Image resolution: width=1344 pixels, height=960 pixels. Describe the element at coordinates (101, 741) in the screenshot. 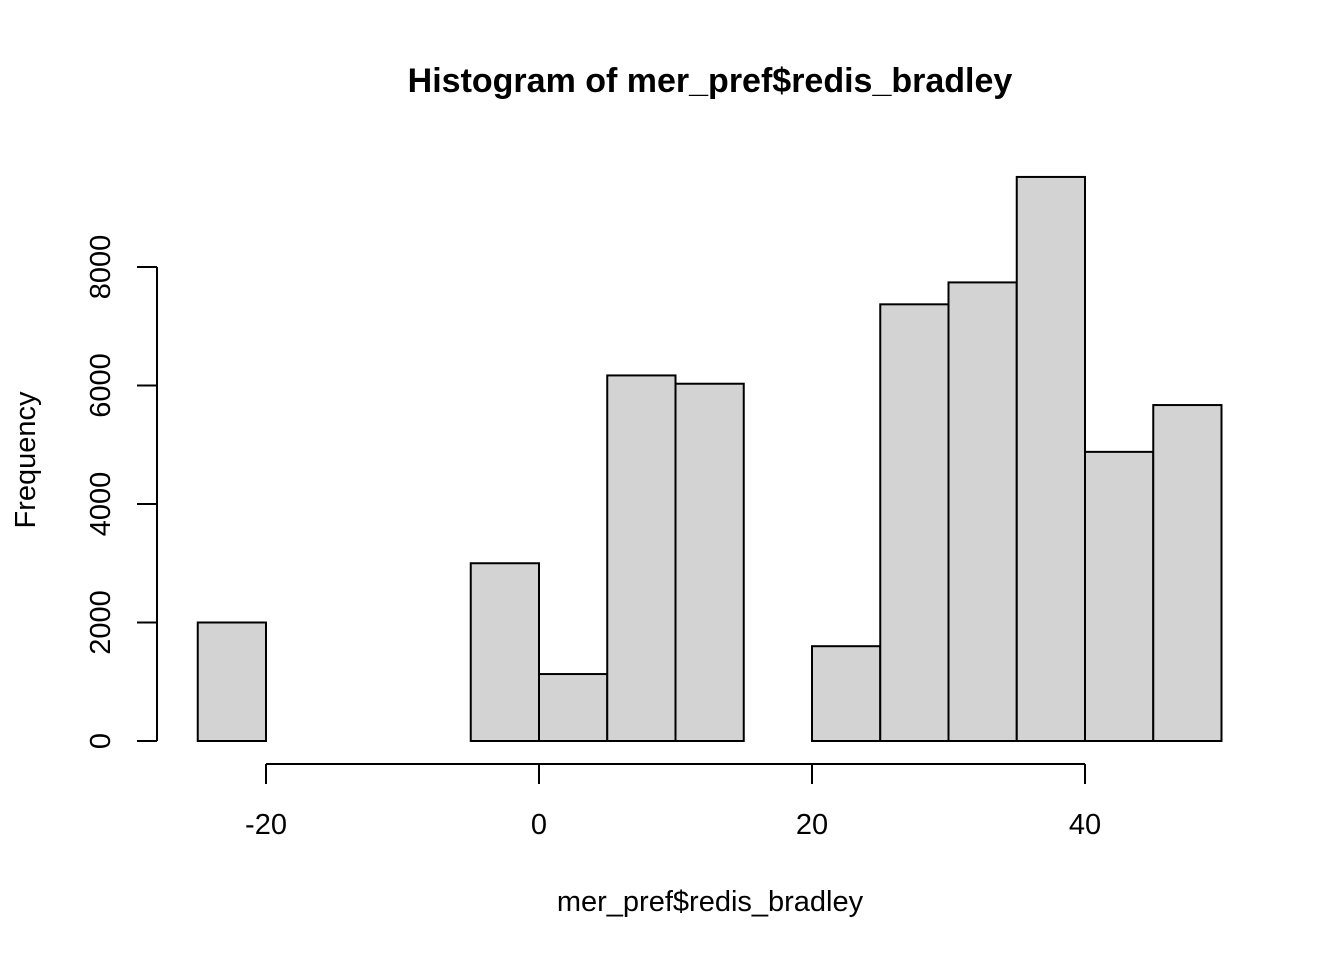

I see `y-tick-label: 0` at that location.